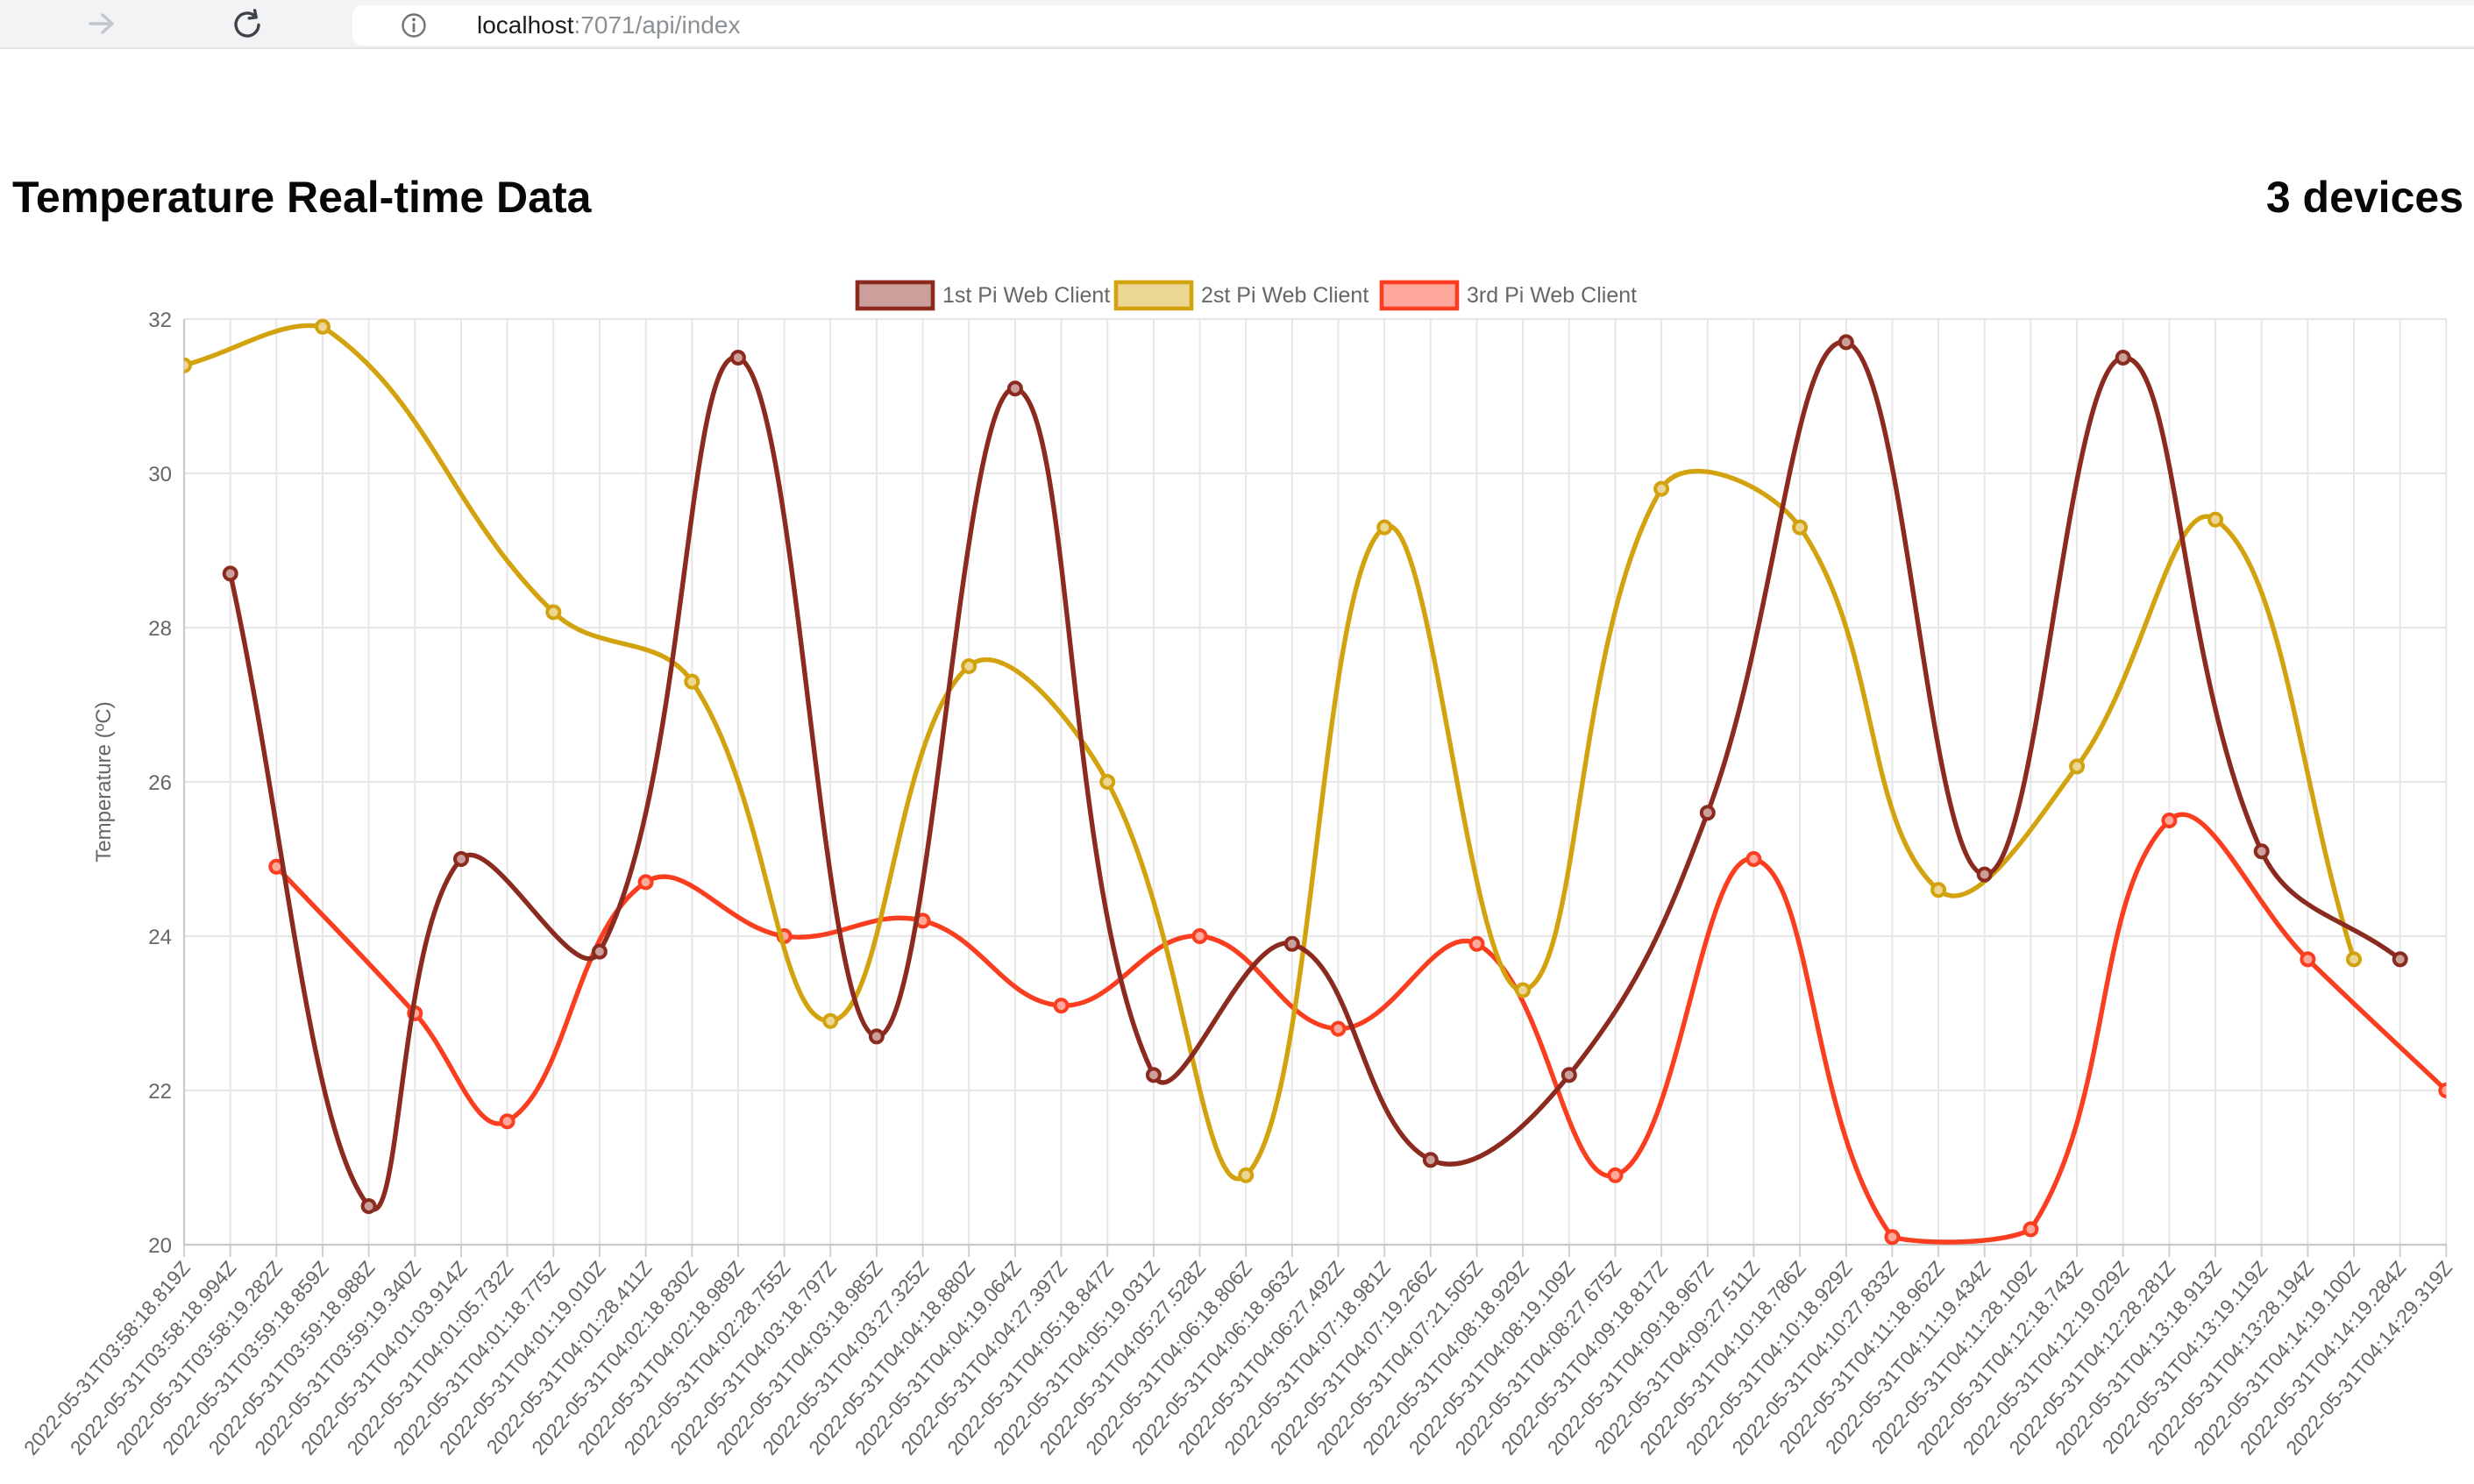 The width and height of the screenshot is (2474, 1484). What do you see at coordinates (1285, 295) in the screenshot?
I see `legend-label: 2st Pi Web Client` at bounding box center [1285, 295].